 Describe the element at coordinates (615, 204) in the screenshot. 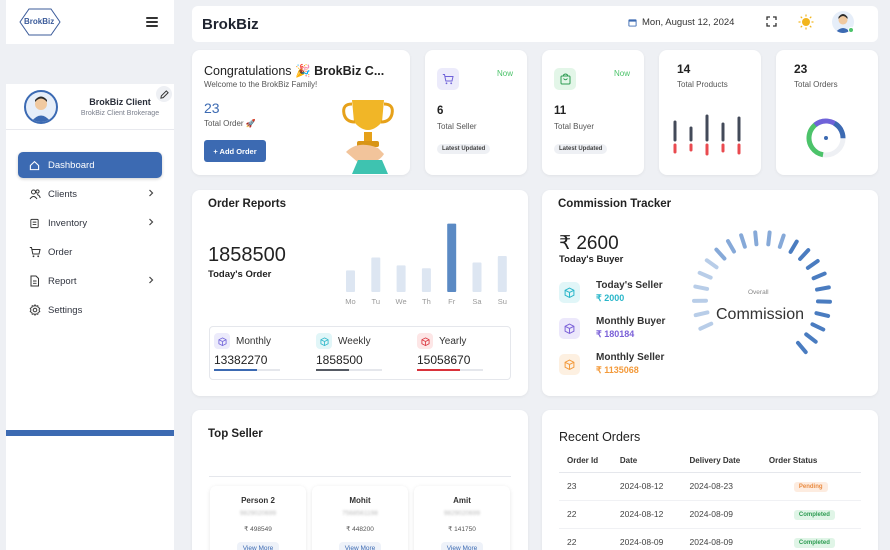

I see `commission-title: Commission Tracker` at that location.